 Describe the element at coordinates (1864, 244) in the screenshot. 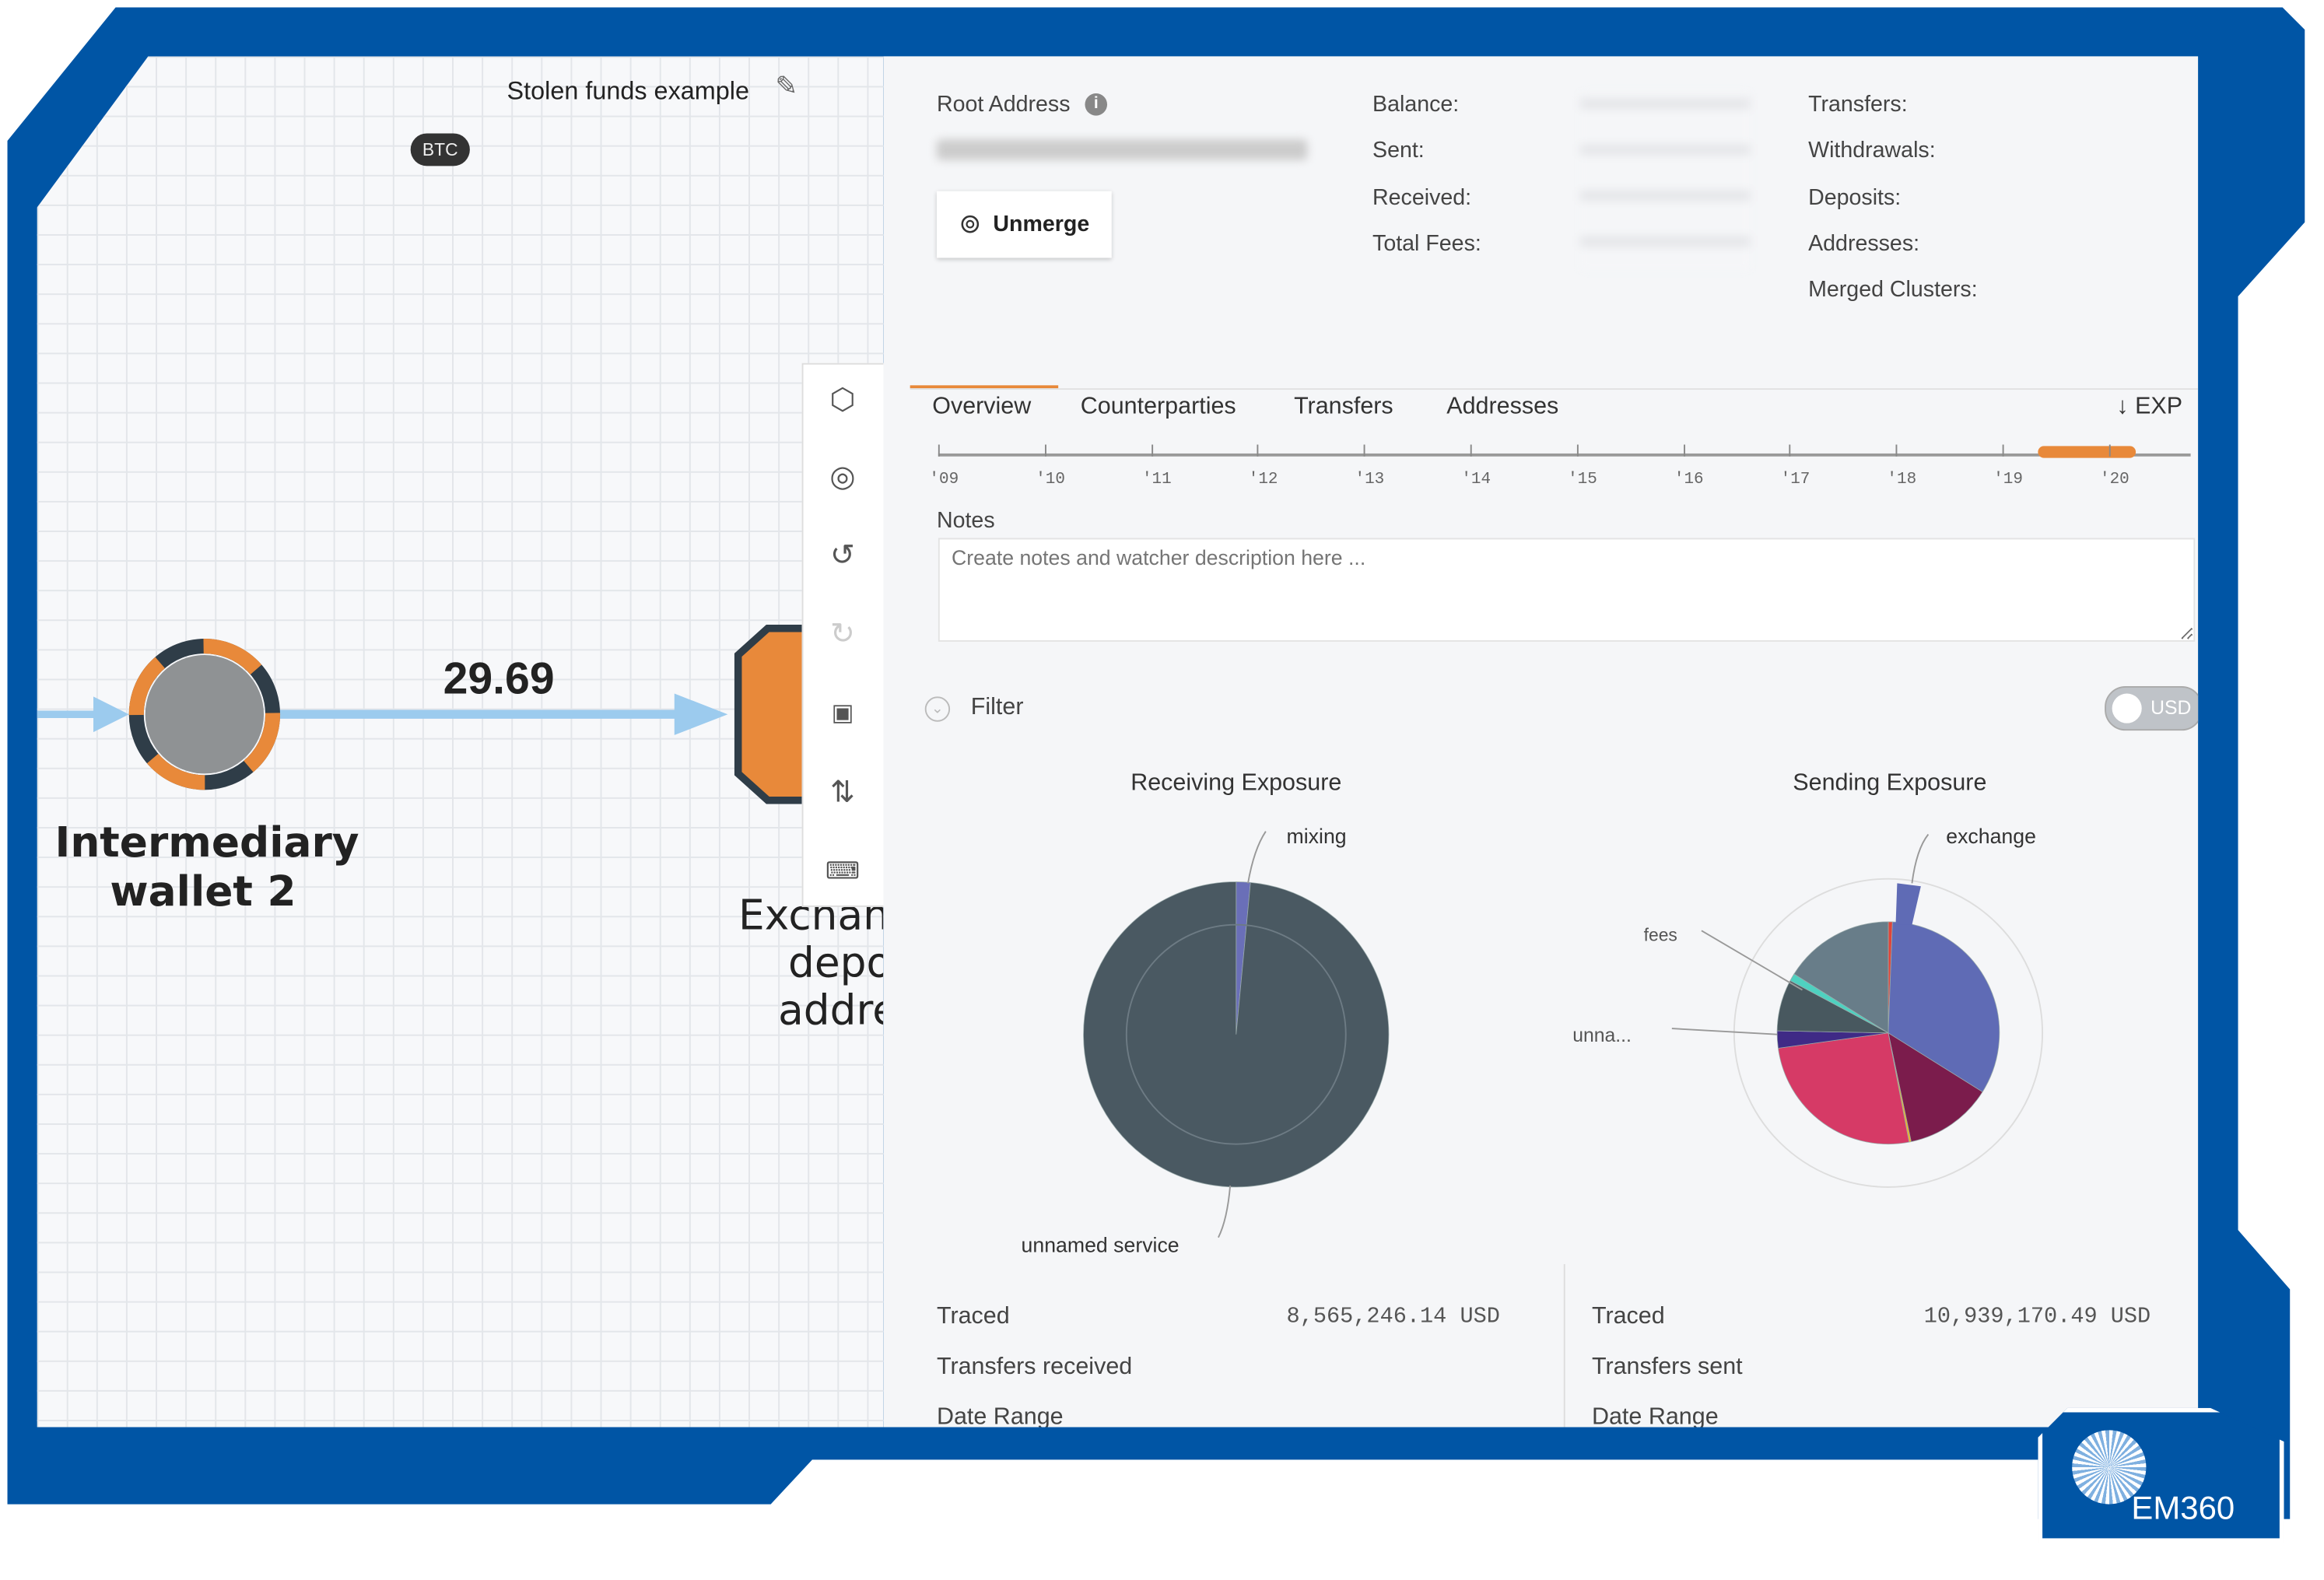

I see `addresses-label: Addresses:` at that location.